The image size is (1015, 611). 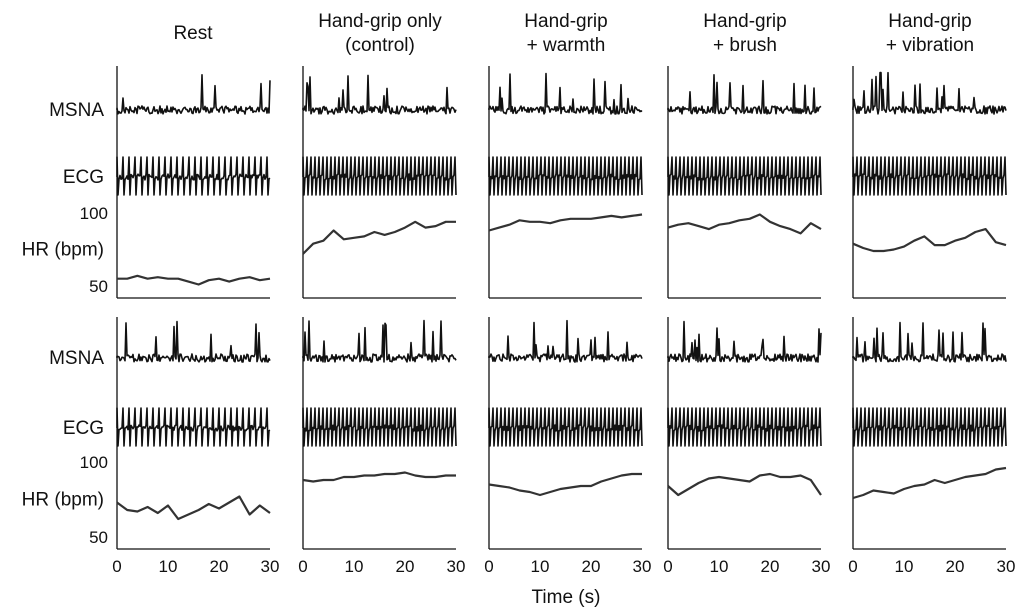 I want to click on time-axis: Time (s), so click(x=566, y=597).